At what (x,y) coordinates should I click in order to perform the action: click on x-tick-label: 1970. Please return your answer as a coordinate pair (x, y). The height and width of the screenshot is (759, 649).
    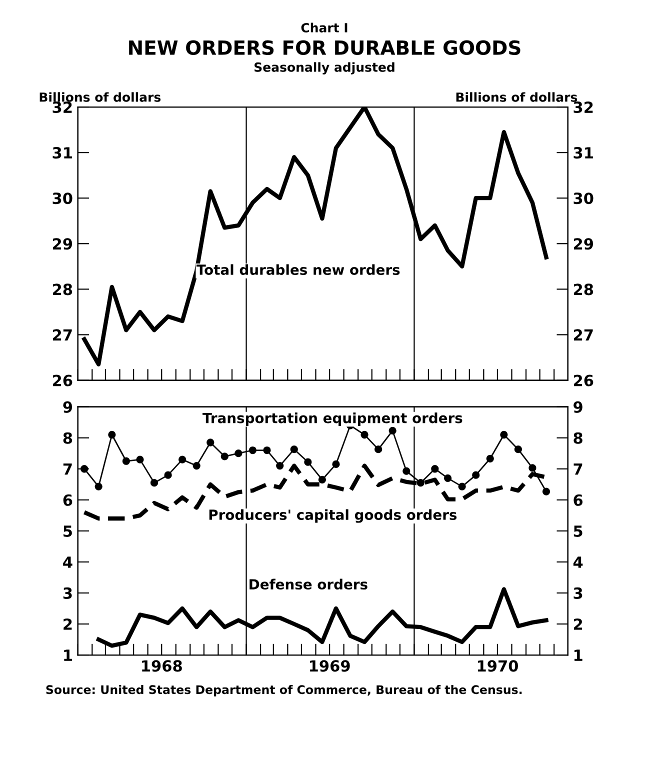
    Looking at the image, I should click on (498, 666).